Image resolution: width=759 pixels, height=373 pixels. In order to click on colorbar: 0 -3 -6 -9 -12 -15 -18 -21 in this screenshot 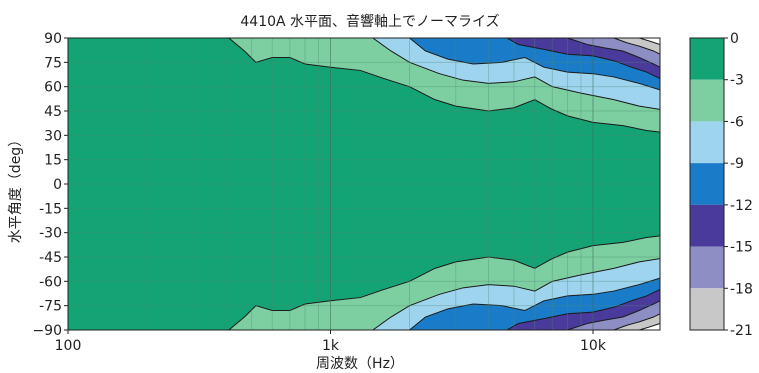, I will do `click(721, 185)`.